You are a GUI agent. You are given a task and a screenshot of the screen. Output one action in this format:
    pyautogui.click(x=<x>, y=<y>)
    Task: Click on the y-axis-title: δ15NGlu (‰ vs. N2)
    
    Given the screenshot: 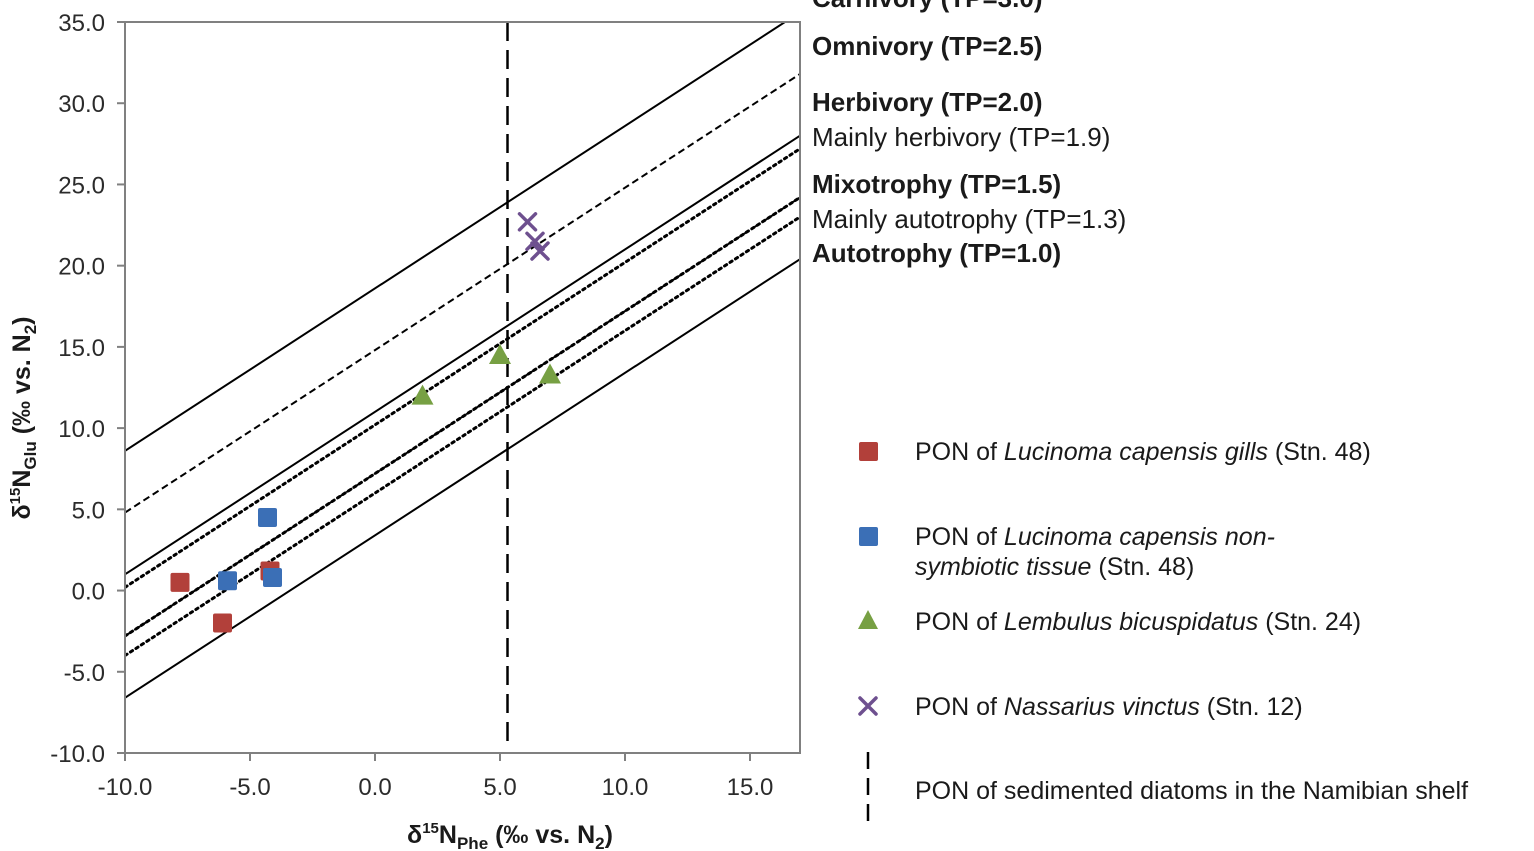 What is the action you would take?
    pyautogui.click(x=23, y=417)
    